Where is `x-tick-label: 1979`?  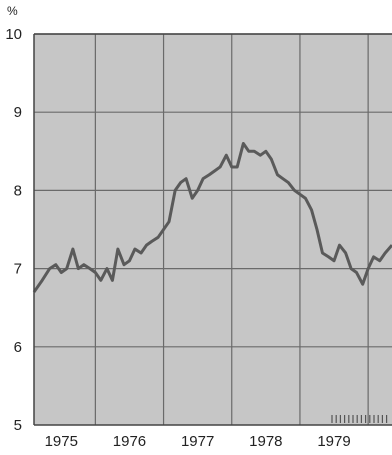 x-tick-label: 1979 is located at coordinates (333, 441).